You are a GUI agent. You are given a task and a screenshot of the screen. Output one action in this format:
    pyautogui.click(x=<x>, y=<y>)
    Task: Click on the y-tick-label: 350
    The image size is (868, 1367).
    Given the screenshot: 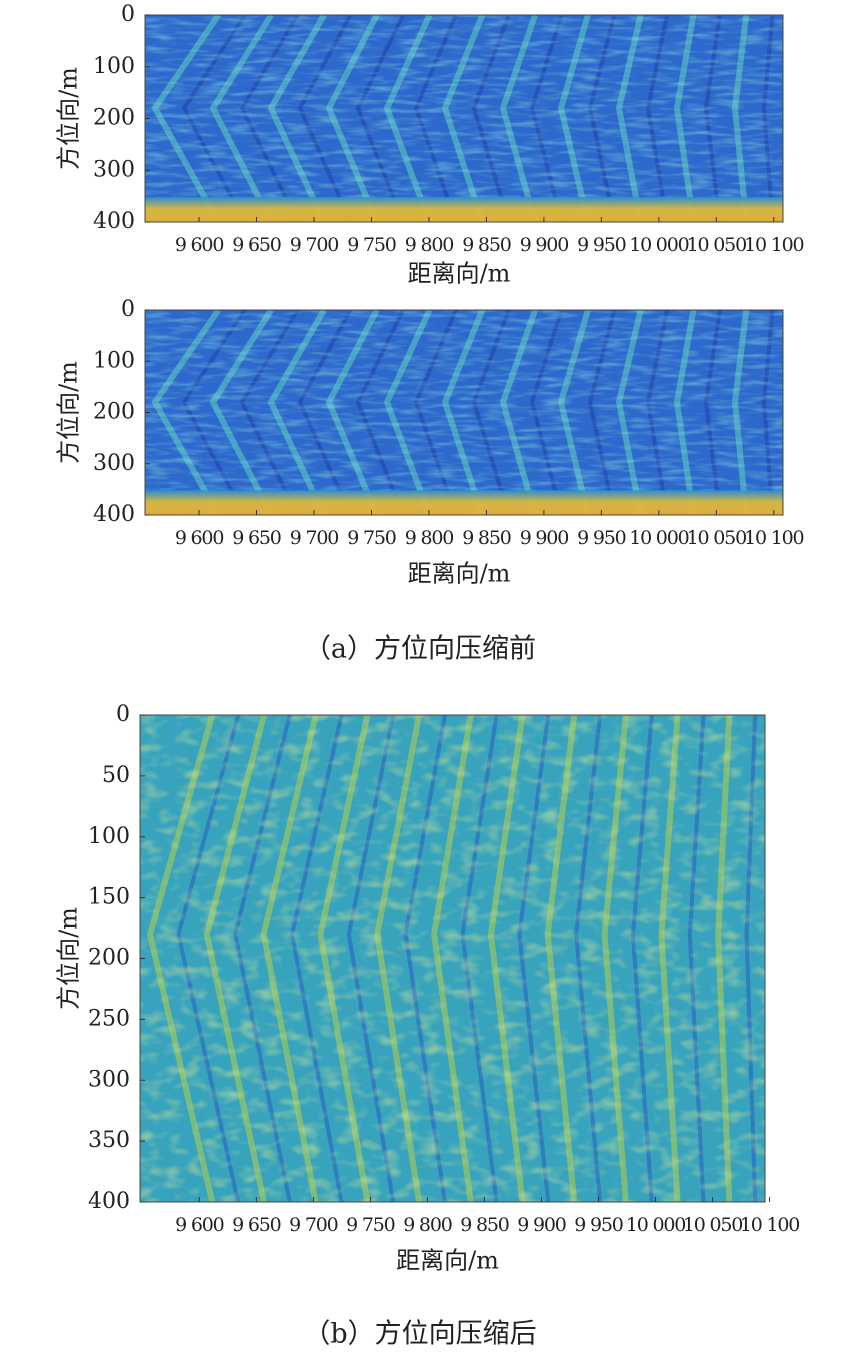 What is the action you would take?
    pyautogui.click(x=109, y=1140)
    